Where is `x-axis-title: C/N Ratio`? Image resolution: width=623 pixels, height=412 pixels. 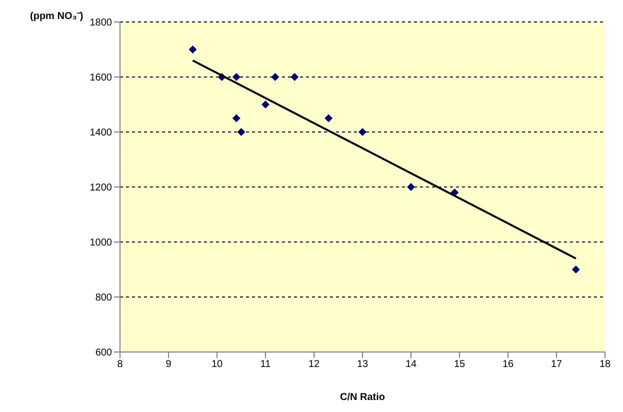 x-axis-title: C/N Ratio is located at coordinates (362, 397).